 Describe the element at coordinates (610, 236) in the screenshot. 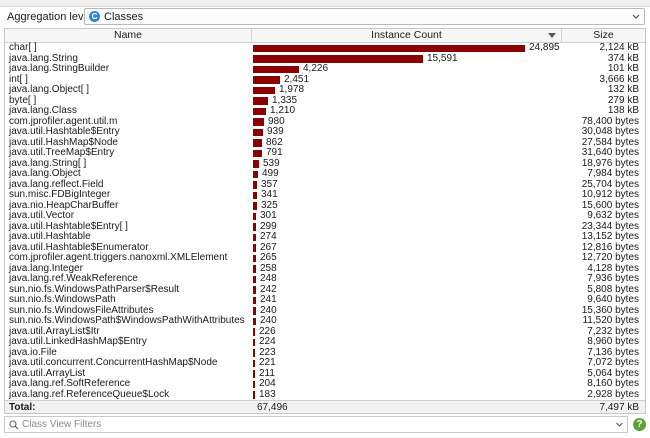

I see `instance-size: 13,152 bytes` at that location.